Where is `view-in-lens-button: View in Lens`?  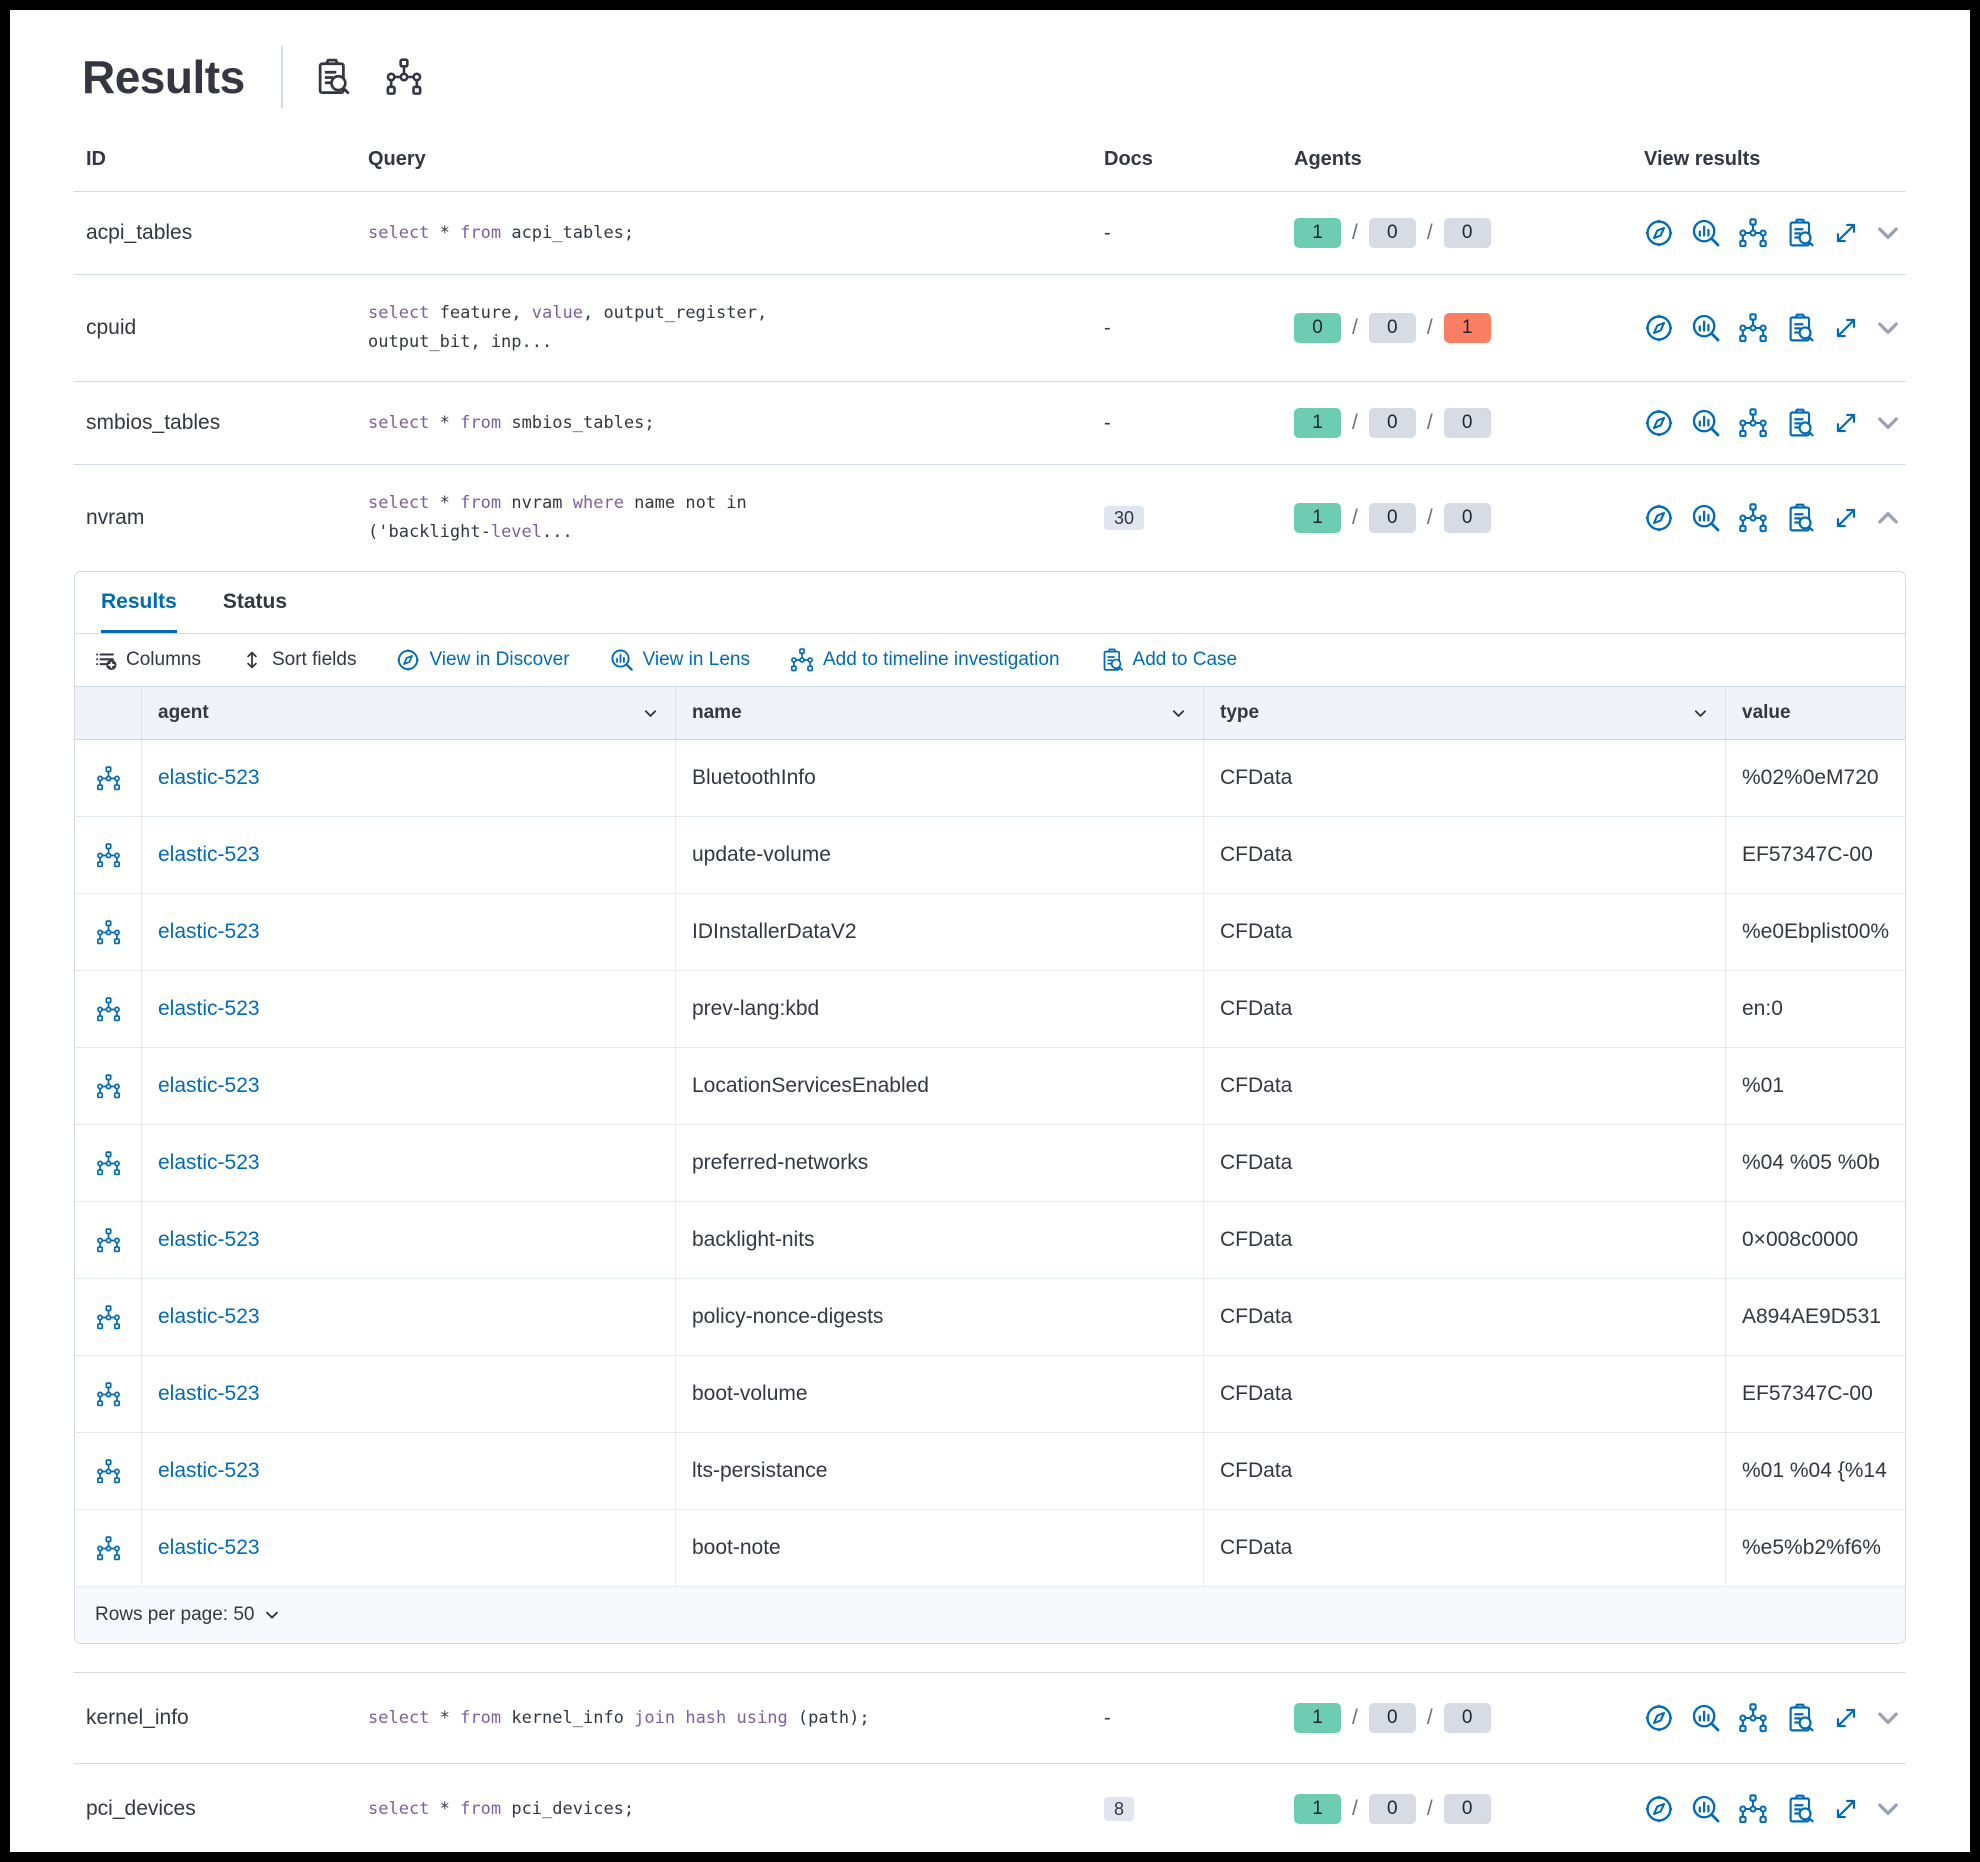
view-in-lens-button: View in Lens is located at coordinates (680, 660).